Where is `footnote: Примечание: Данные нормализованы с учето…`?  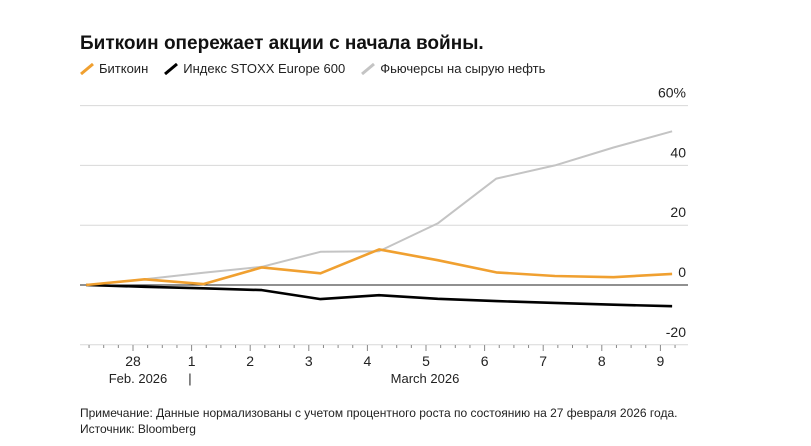 footnote: Примечание: Данные нормализованы с учето… is located at coordinates (379, 413).